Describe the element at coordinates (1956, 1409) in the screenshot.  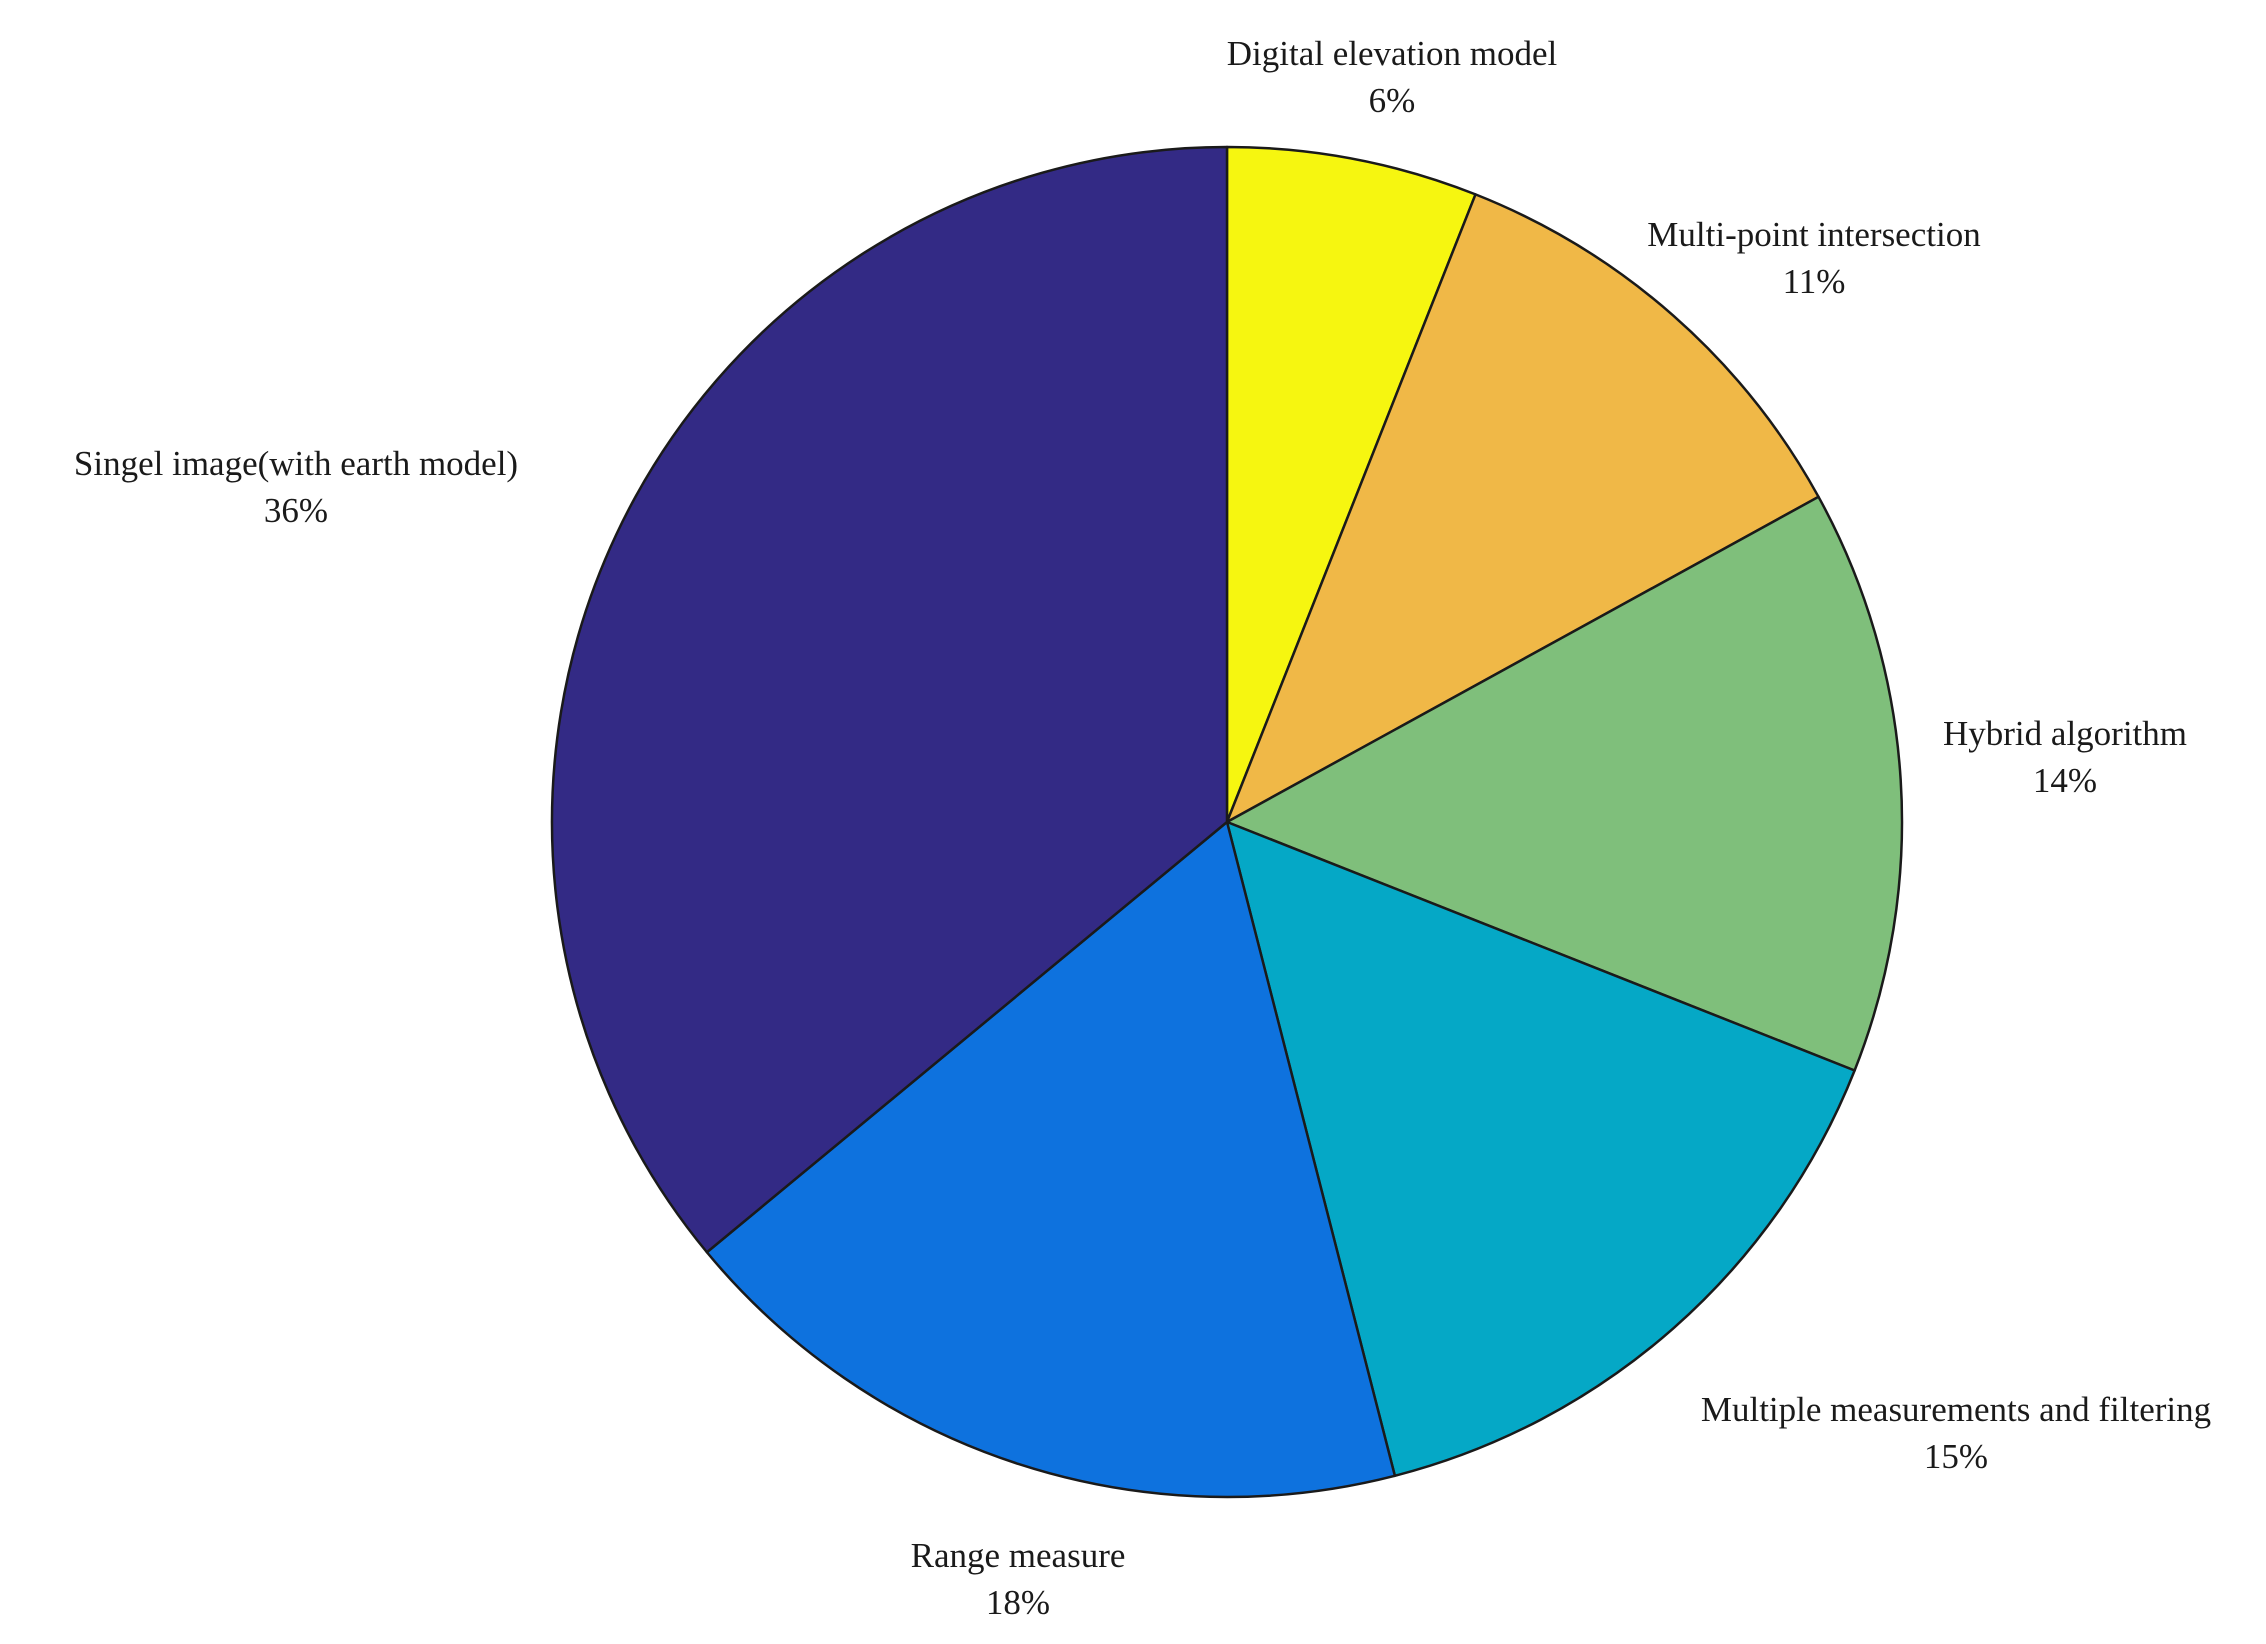
I see `slice-label: Multiple measurements and filtering` at that location.